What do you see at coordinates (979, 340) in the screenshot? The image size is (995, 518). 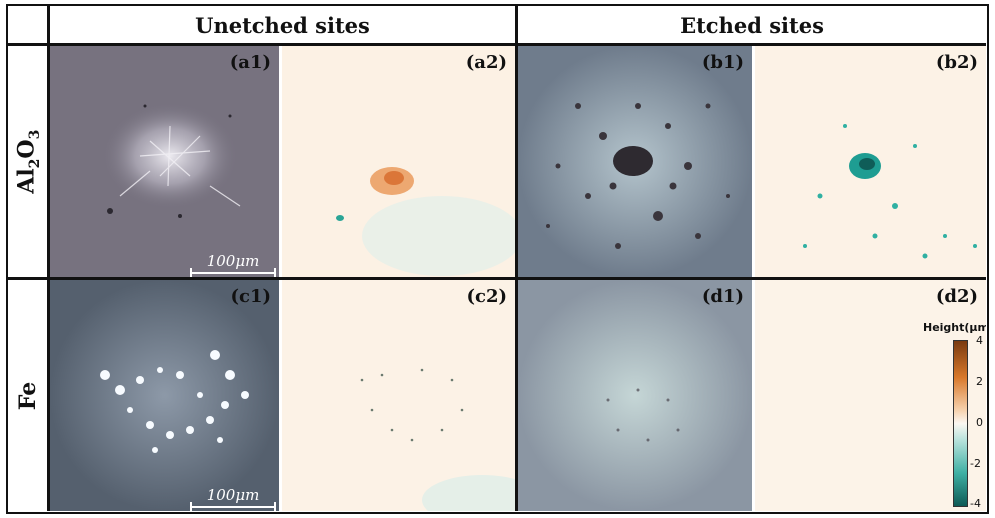 I see `colorbar-tick: 4` at bounding box center [979, 340].